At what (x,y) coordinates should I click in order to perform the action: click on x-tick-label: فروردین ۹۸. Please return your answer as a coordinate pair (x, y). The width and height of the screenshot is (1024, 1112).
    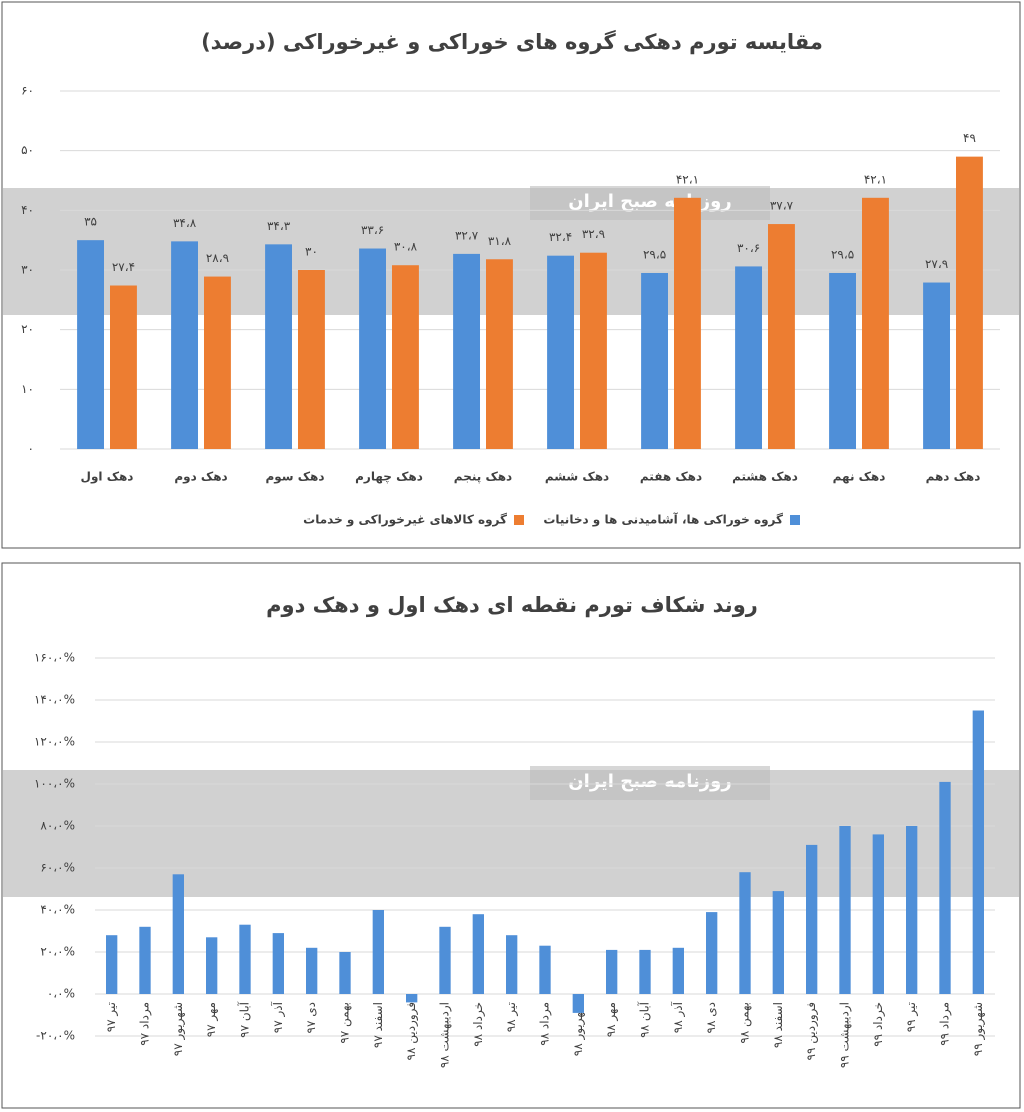
    Looking at the image, I should click on (411, 1031).